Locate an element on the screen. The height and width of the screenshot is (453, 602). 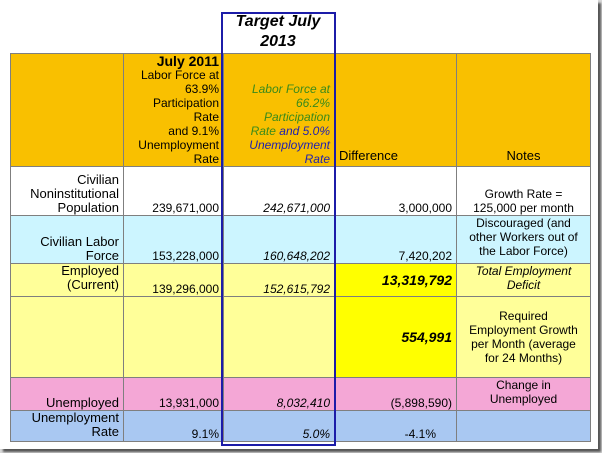
note-line: Unemployed is located at coordinates (523, 399).